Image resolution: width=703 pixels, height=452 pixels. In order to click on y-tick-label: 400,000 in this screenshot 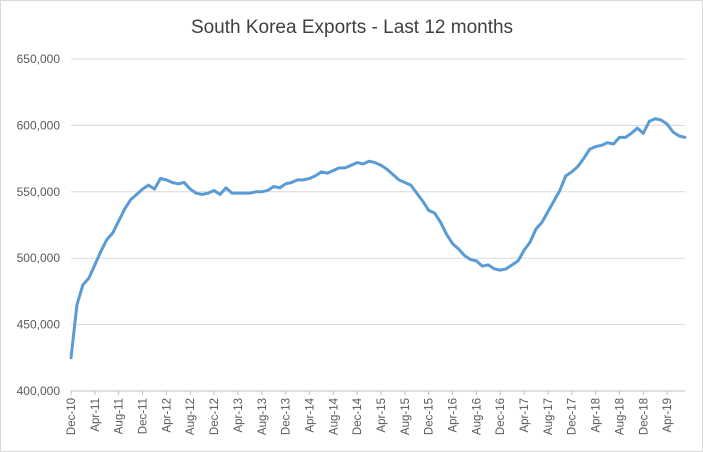, I will do `click(39, 391)`.